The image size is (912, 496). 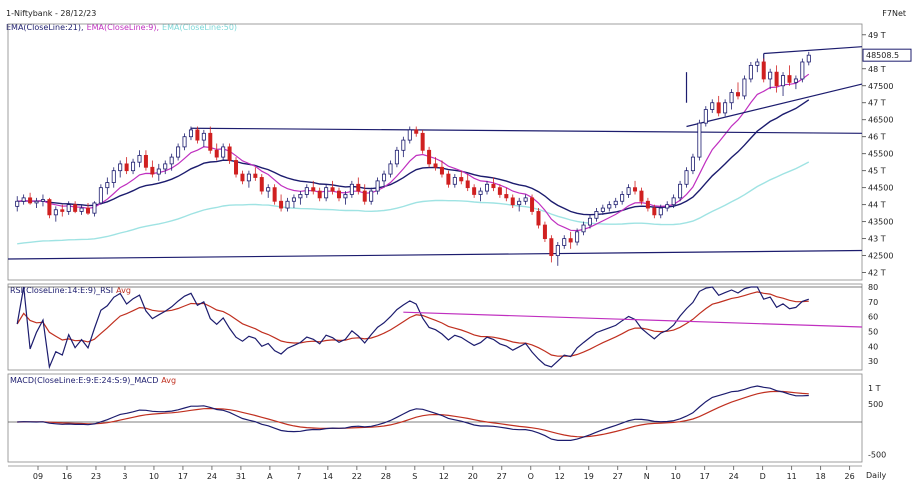 What do you see at coordinates (241, 476) in the screenshot?
I see `x-tick-label: 31` at bounding box center [241, 476].